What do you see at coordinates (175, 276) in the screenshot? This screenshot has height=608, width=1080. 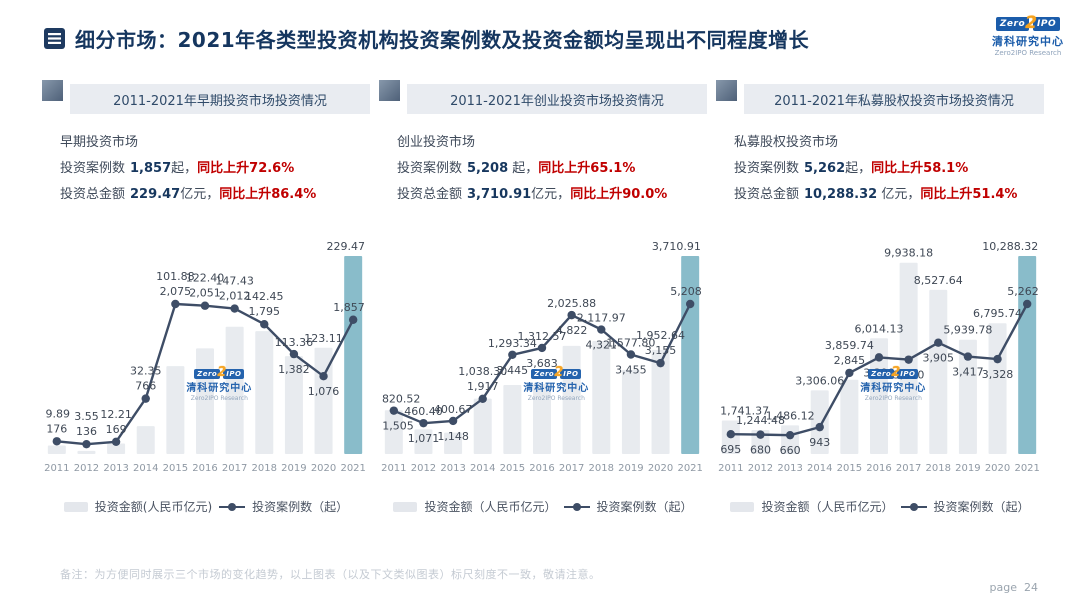 I see `bar-value-label: 101.88` at bounding box center [175, 276].